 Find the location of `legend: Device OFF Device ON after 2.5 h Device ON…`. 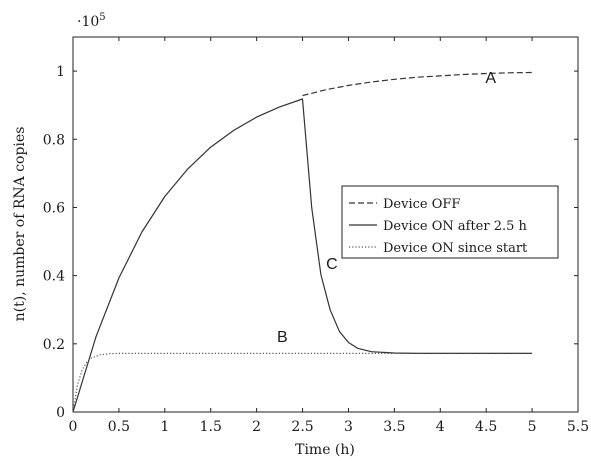

legend: Device OFF Device ON after 2.5 h Device ON… is located at coordinates (450, 222).